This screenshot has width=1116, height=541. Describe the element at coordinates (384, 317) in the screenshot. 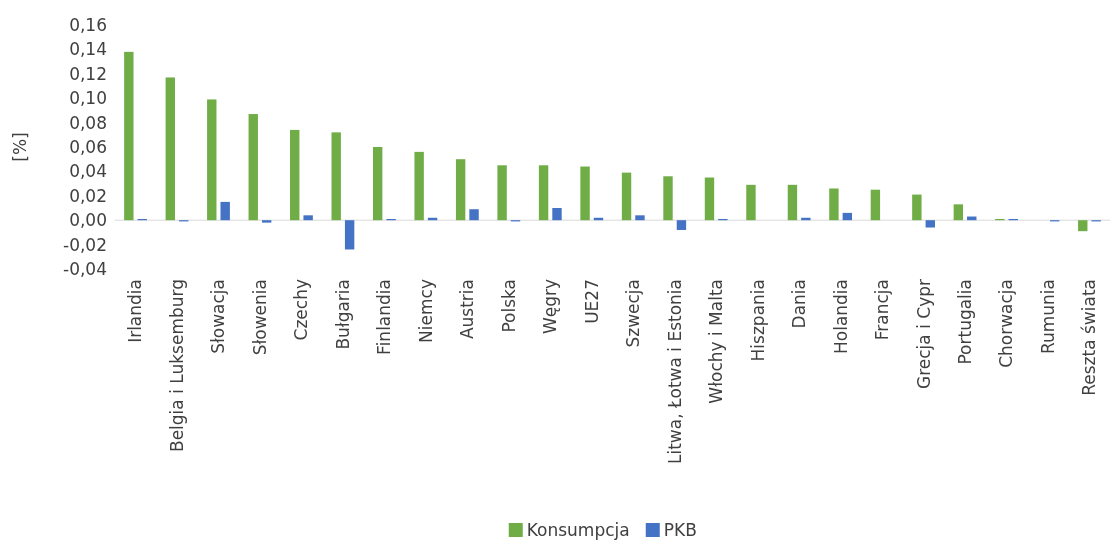

I see `x-tick-label: Finlandia` at that location.